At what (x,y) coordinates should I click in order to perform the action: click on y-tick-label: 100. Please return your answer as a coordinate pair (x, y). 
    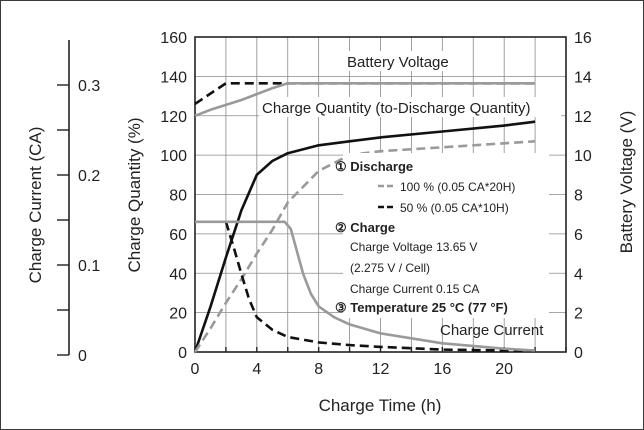
    Looking at the image, I should click on (173, 156).